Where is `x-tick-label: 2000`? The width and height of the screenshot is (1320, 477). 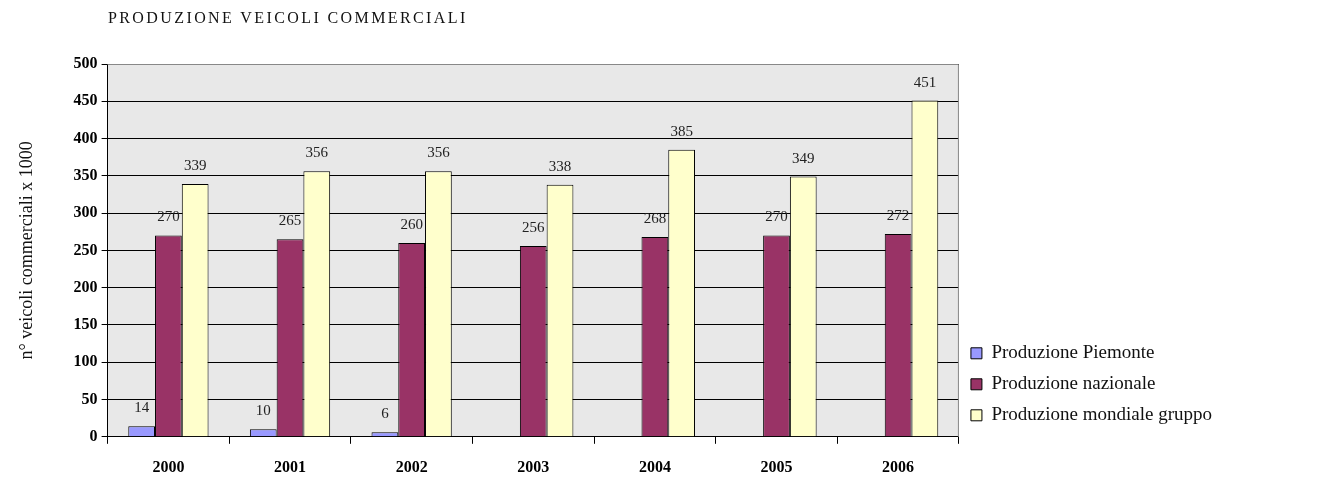
x-tick-label: 2000 is located at coordinates (168, 466).